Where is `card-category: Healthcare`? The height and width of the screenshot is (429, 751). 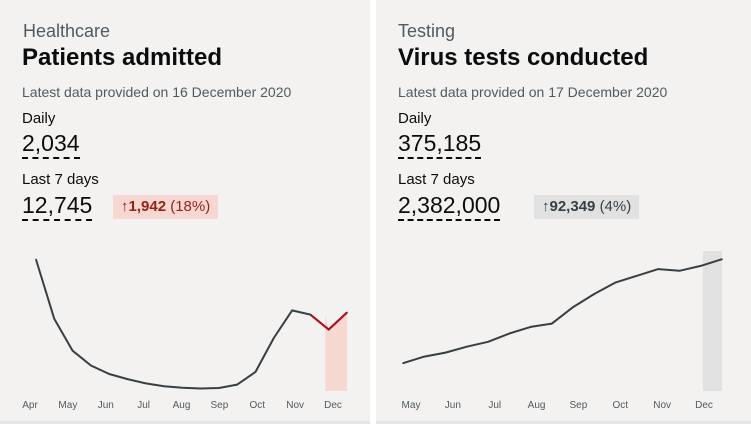
card-category: Healthcare is located at coordinates (67, 31).